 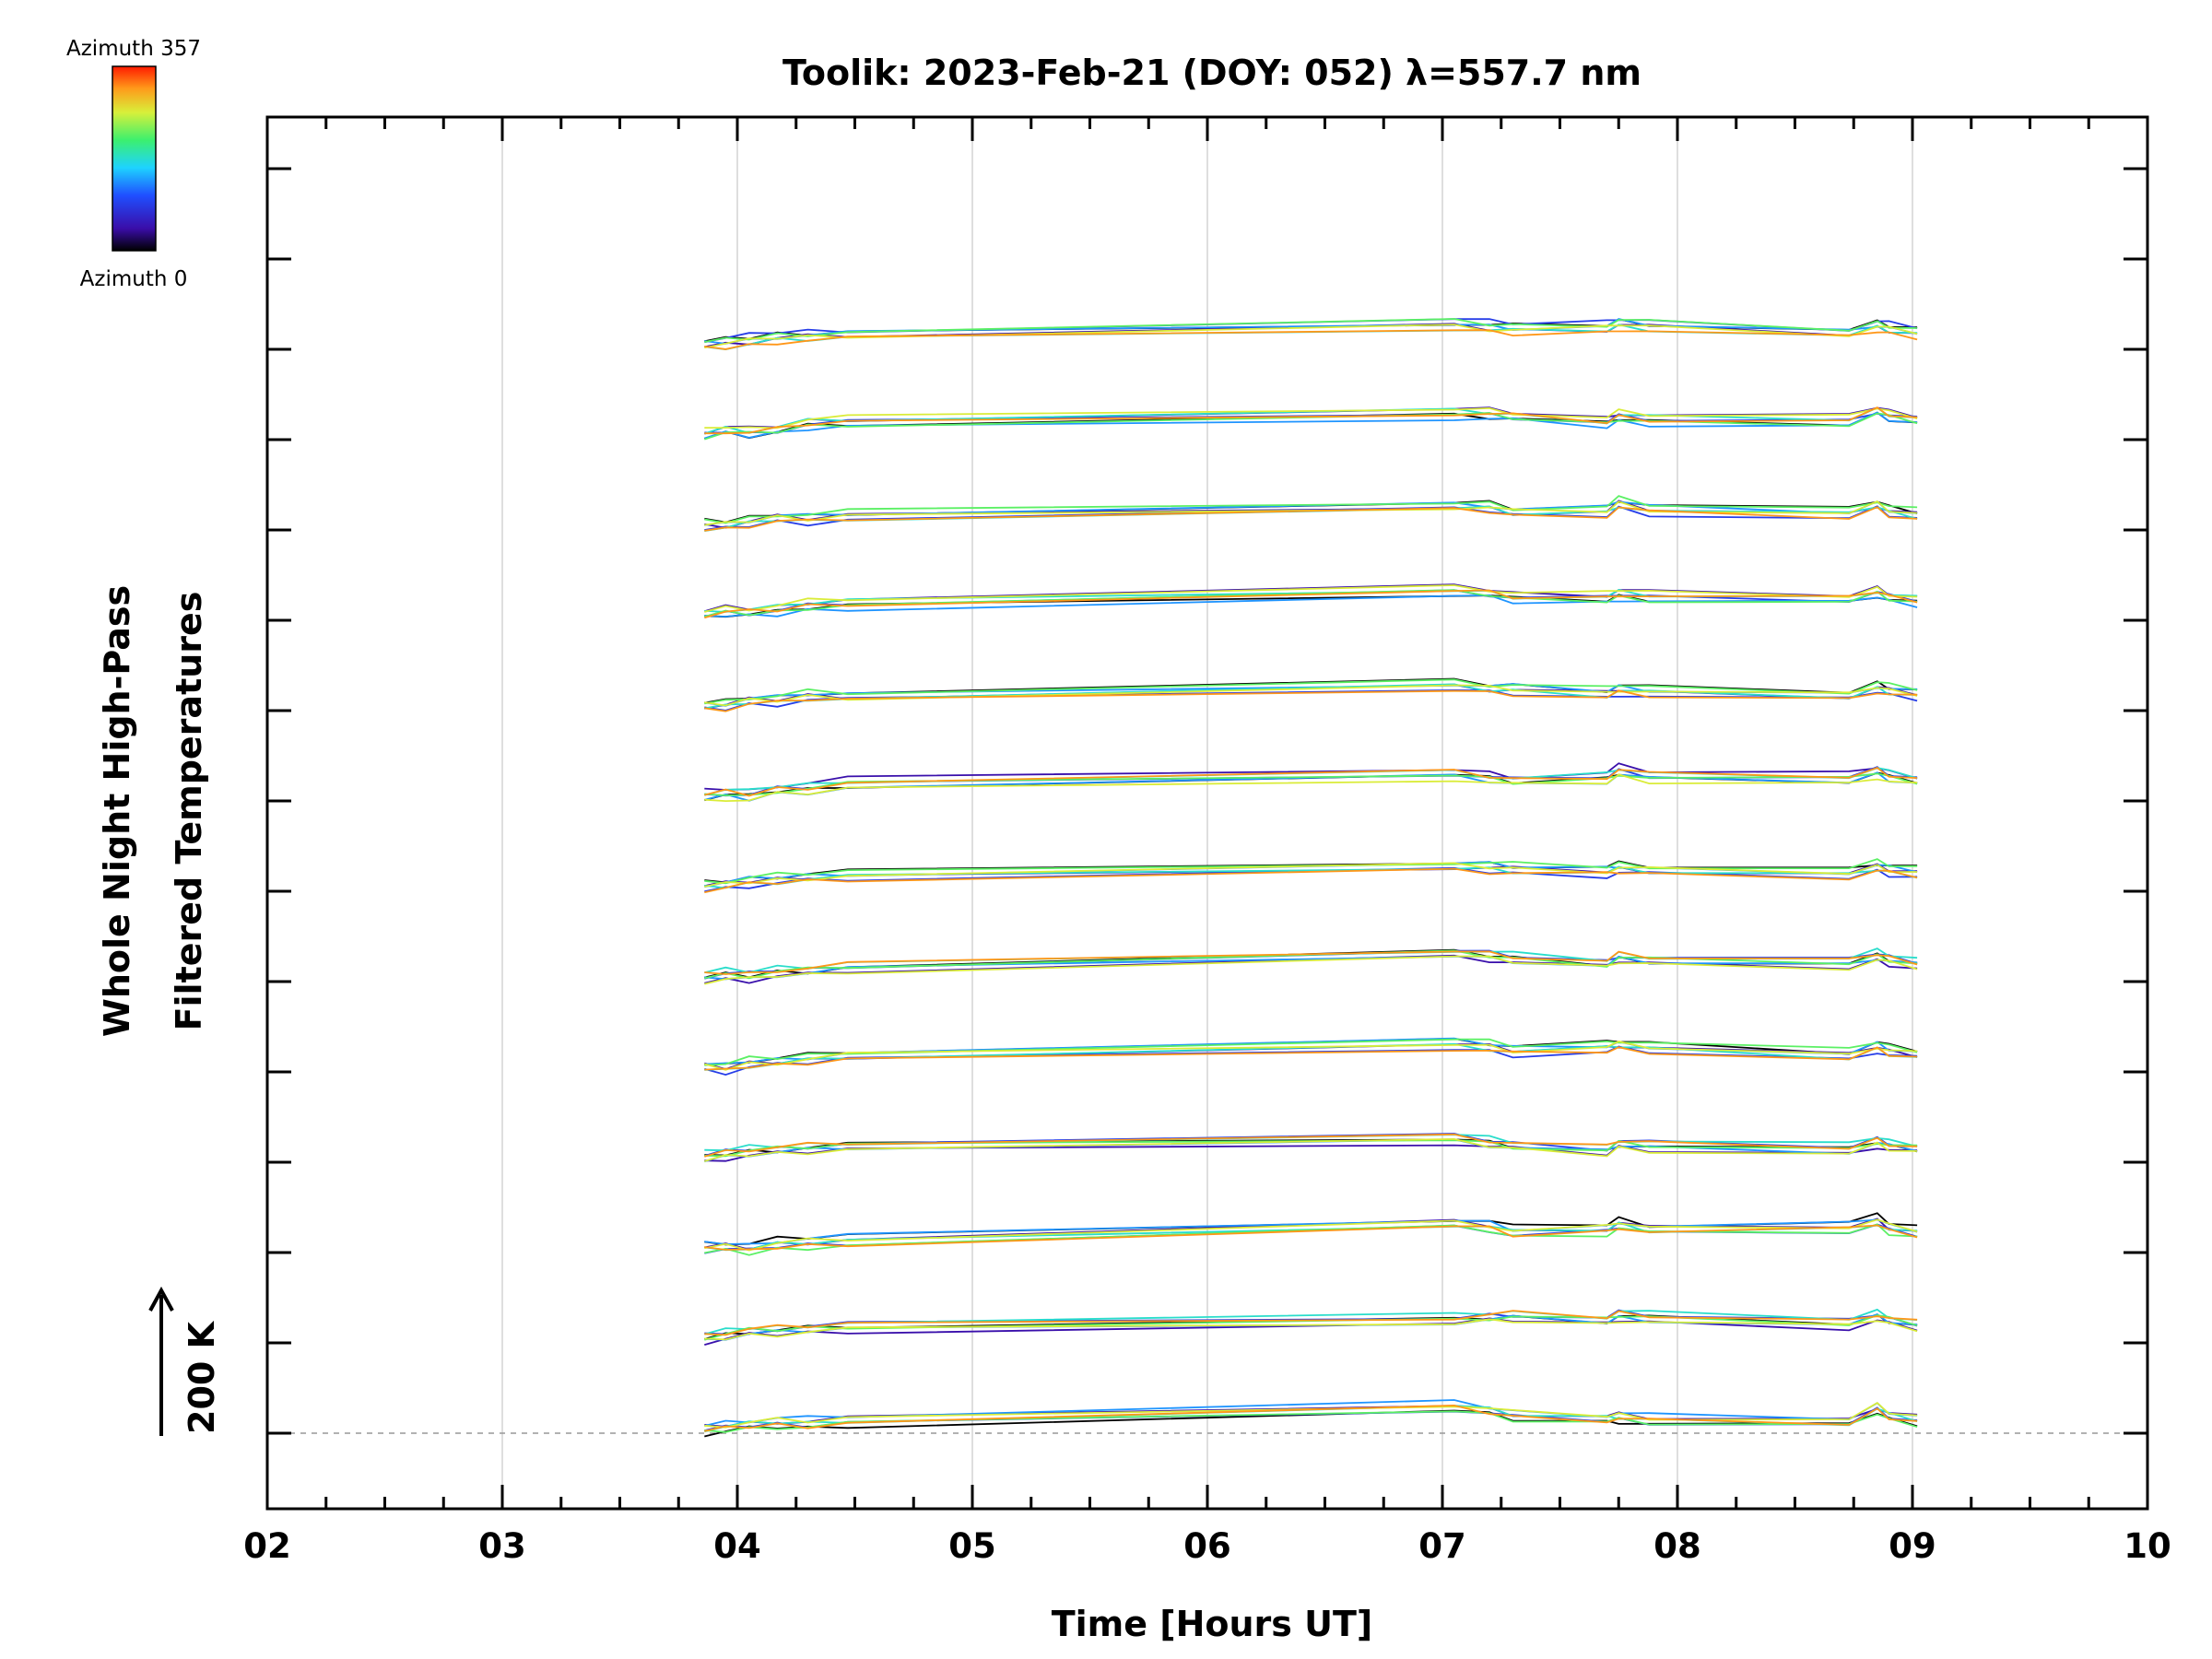 What do you see at coordinates (134, 158) in the screenshot?
I see `colorbar-gradient` at bounding box center [134, 158].